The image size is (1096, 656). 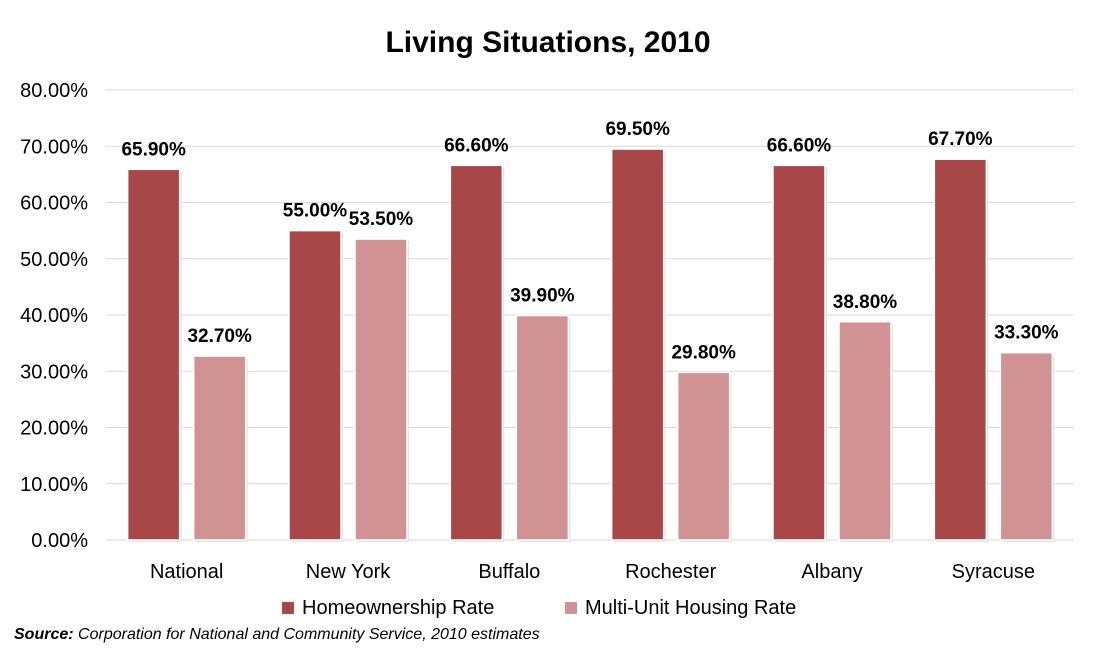 What do you see at coordinates (44, 634) in the screenshot?
I see `source-label: Source:` at bounding box center [44, 634].